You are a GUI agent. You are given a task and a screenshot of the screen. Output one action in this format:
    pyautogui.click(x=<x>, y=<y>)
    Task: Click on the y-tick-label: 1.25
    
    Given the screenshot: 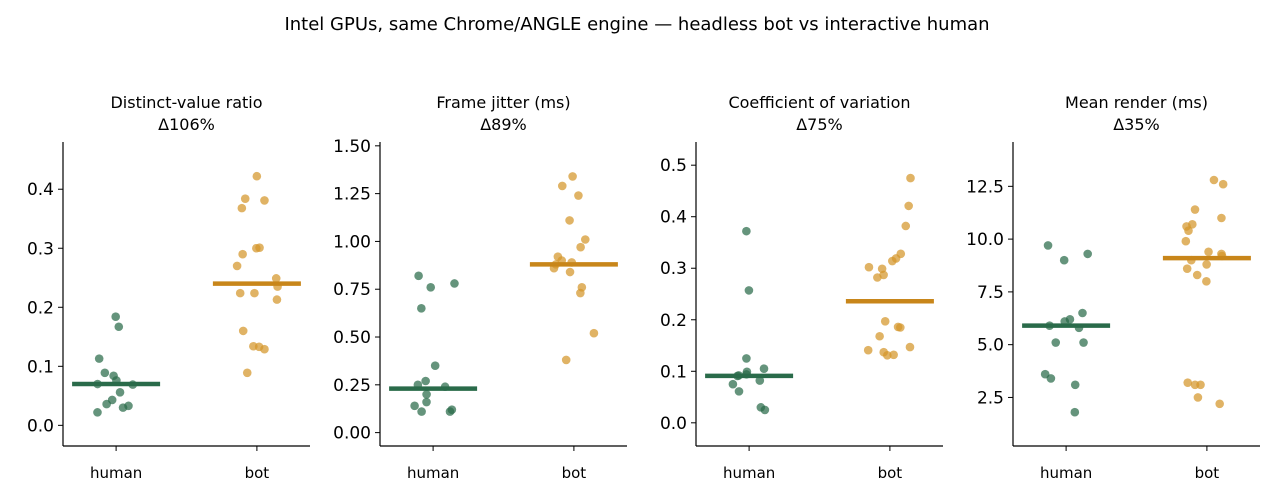 What is the action you would take?
    pyautogui.click(x=352, y=195)
    